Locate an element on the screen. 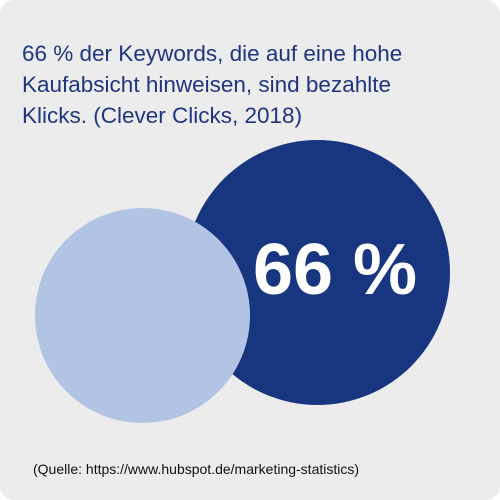  stat-value: 66 % is located at coordinates (335, 270).